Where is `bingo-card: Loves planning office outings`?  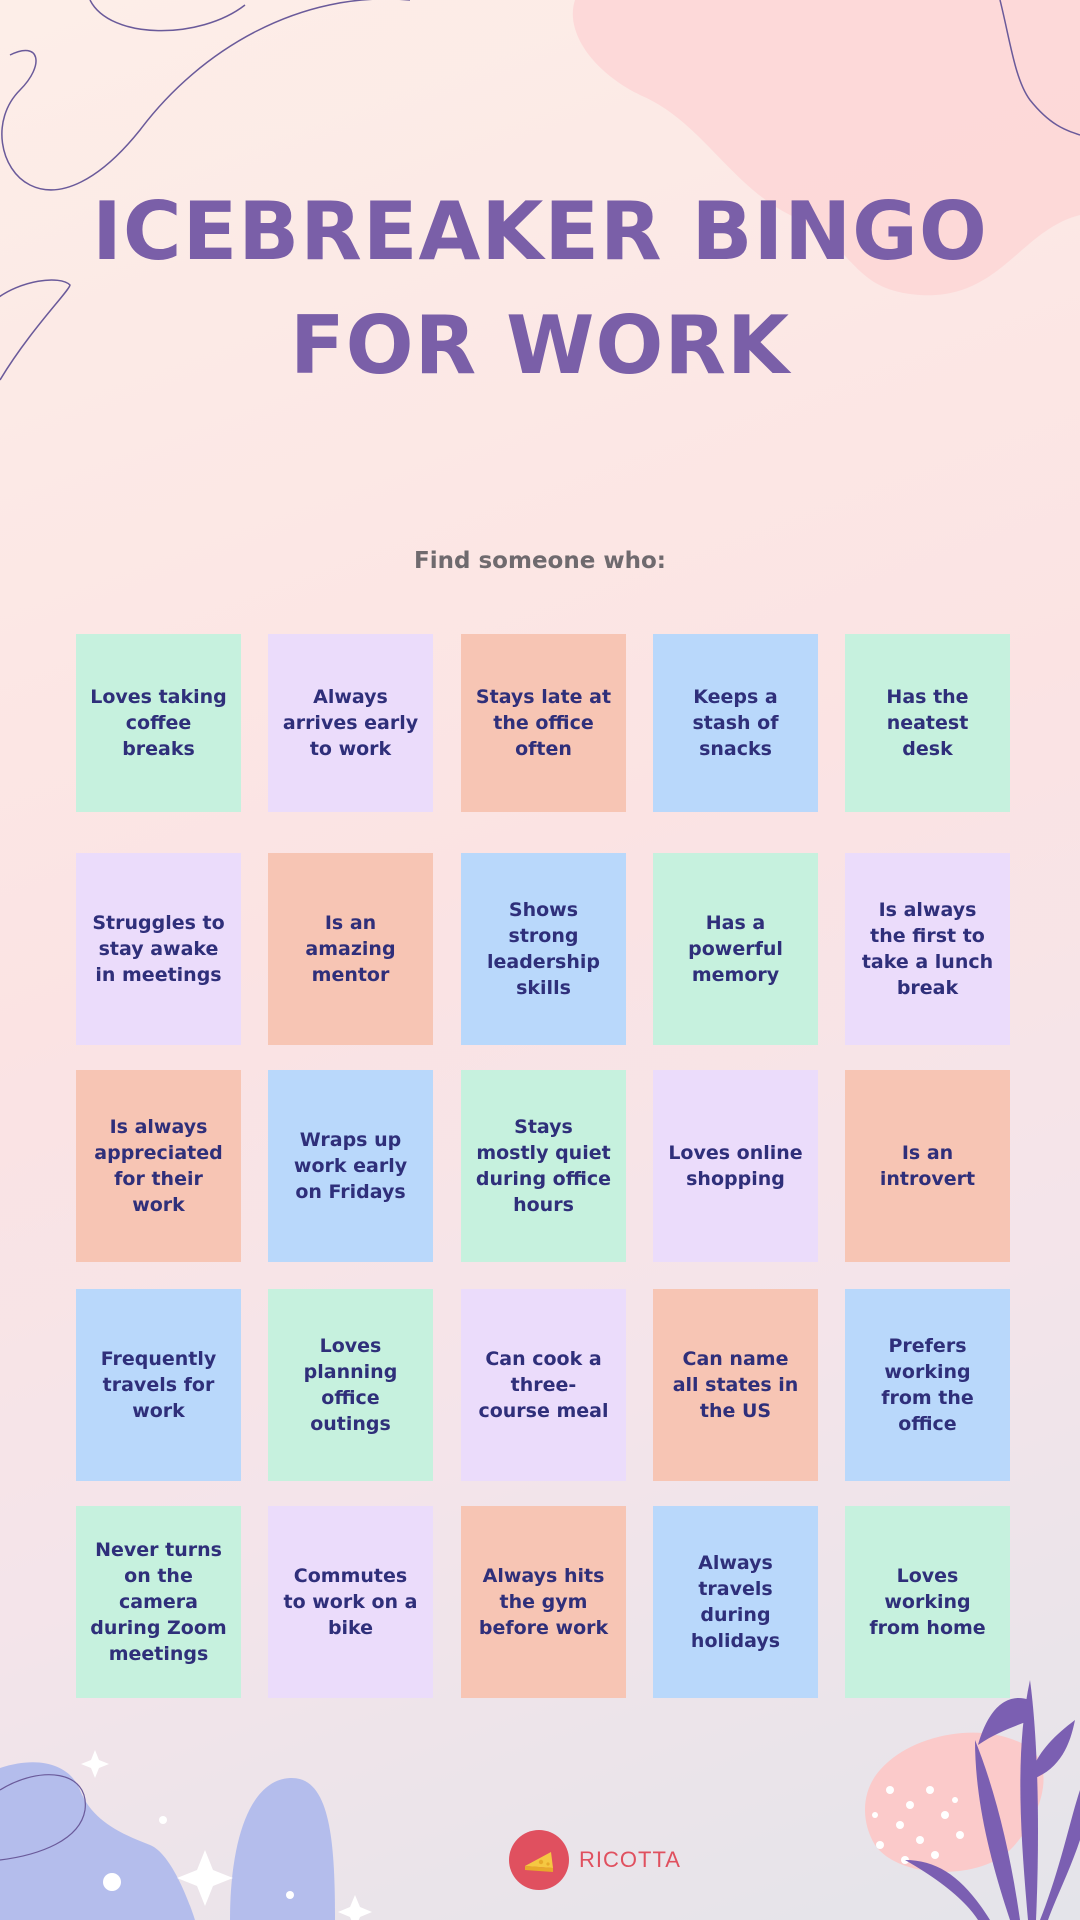 bingo-card: Loves planning office outings is located at coordinates (350, 1385).